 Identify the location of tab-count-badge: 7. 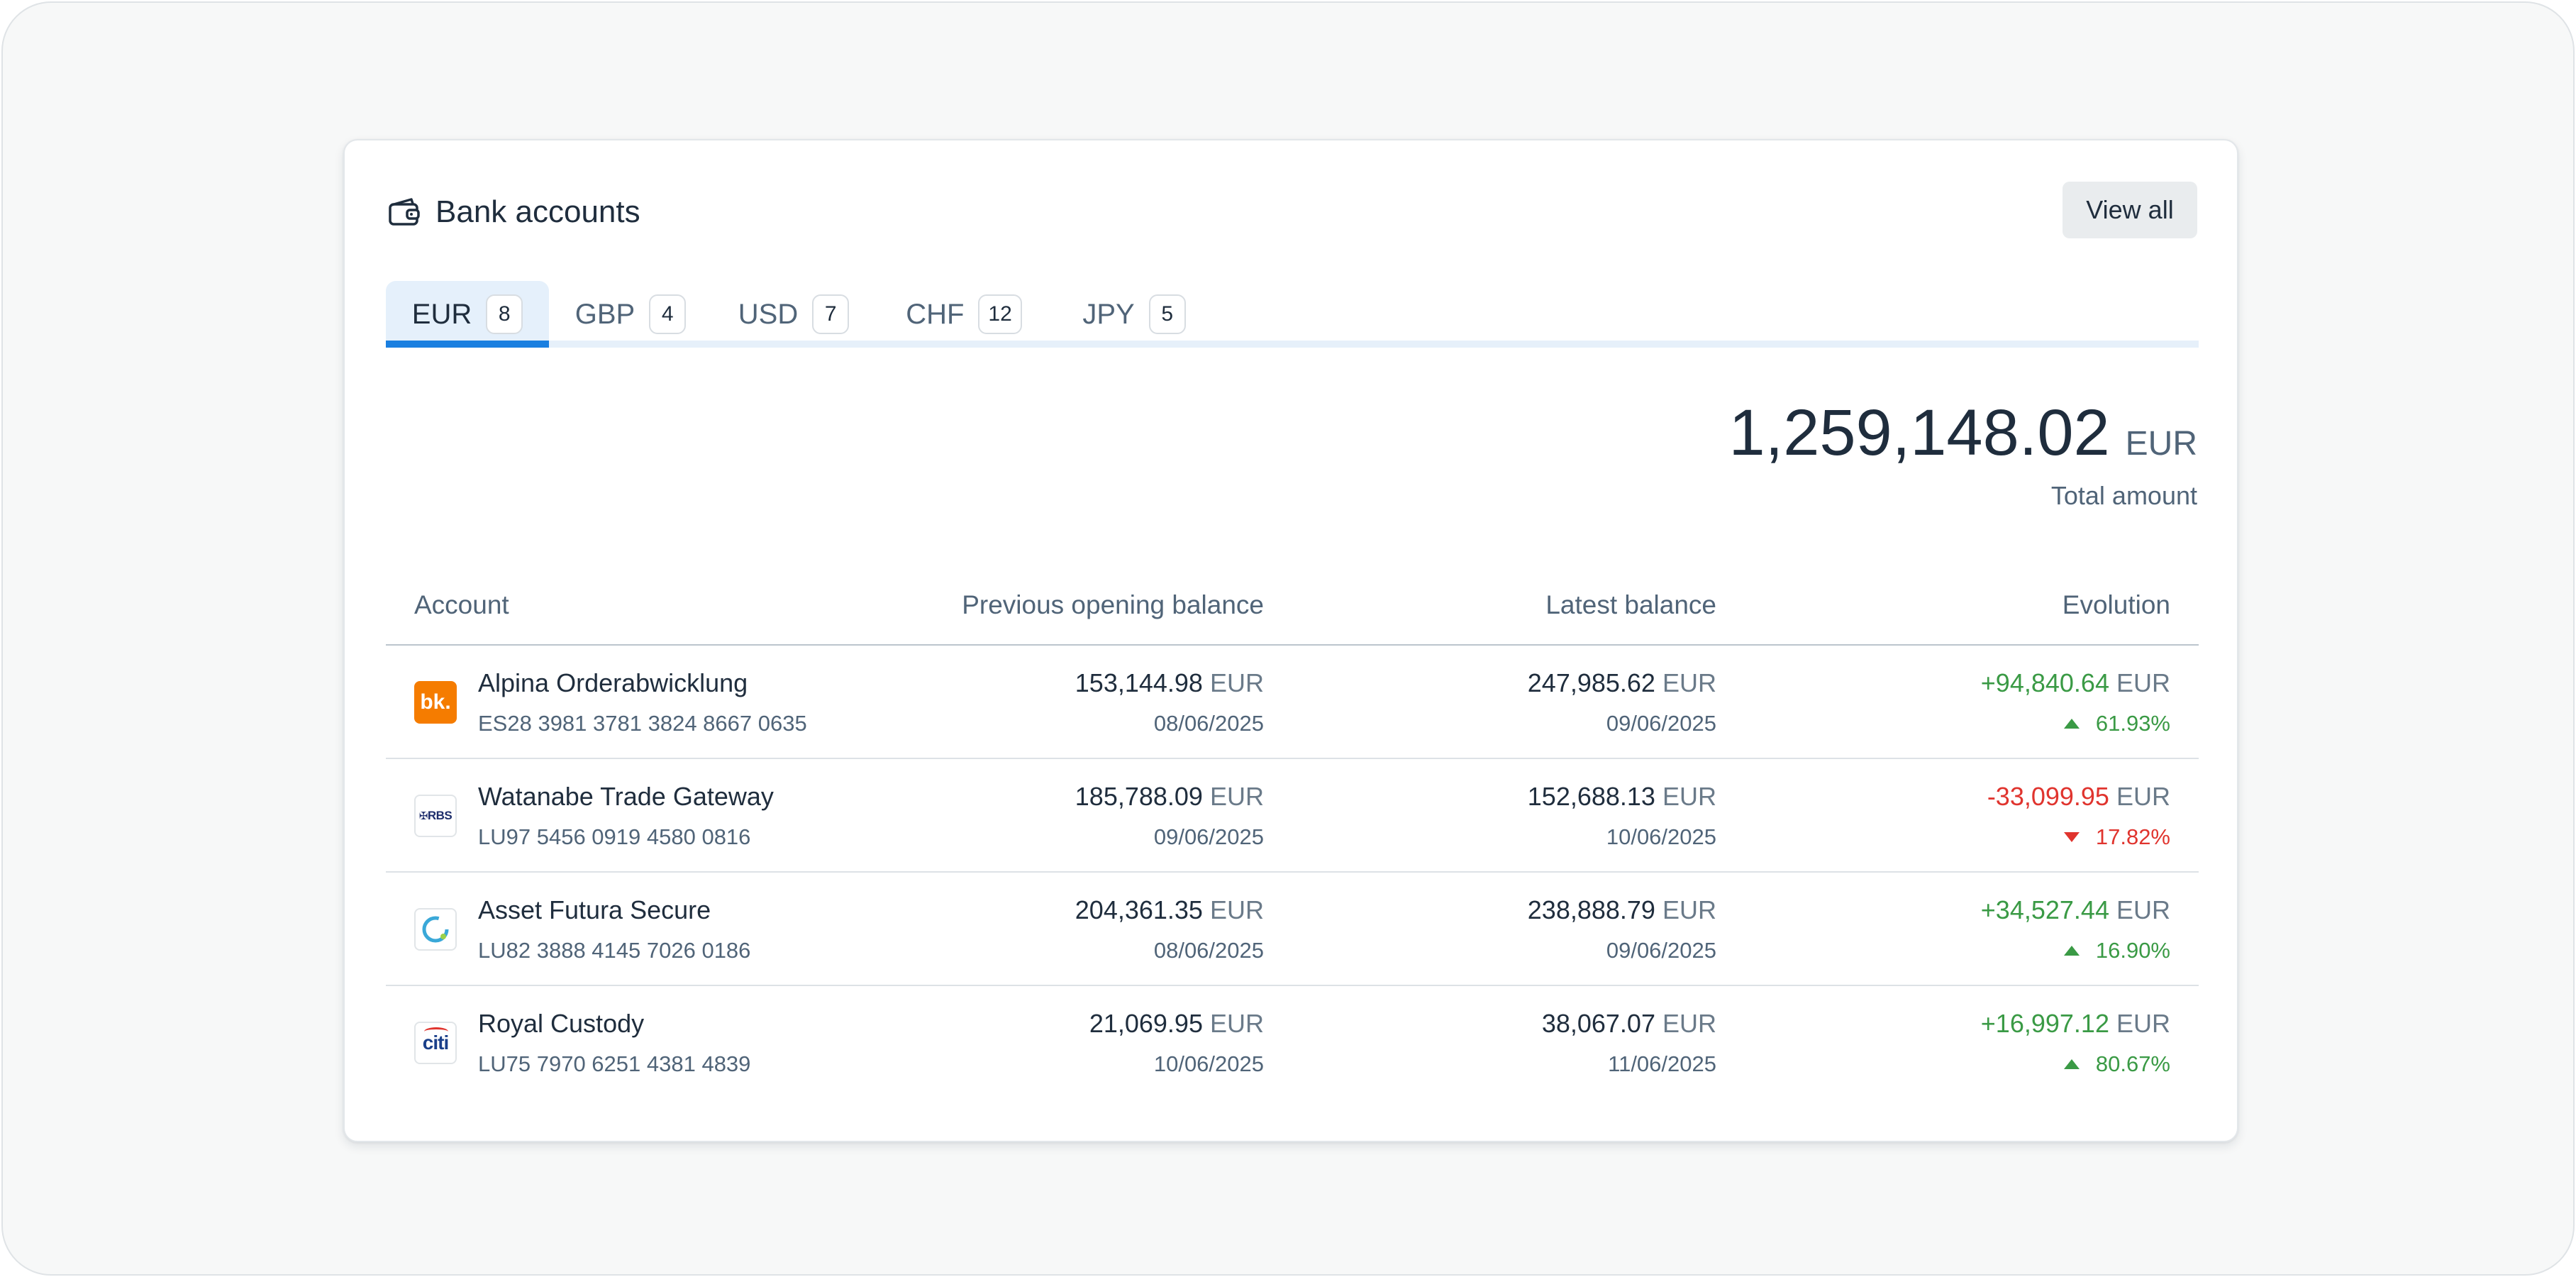
(831, 314).